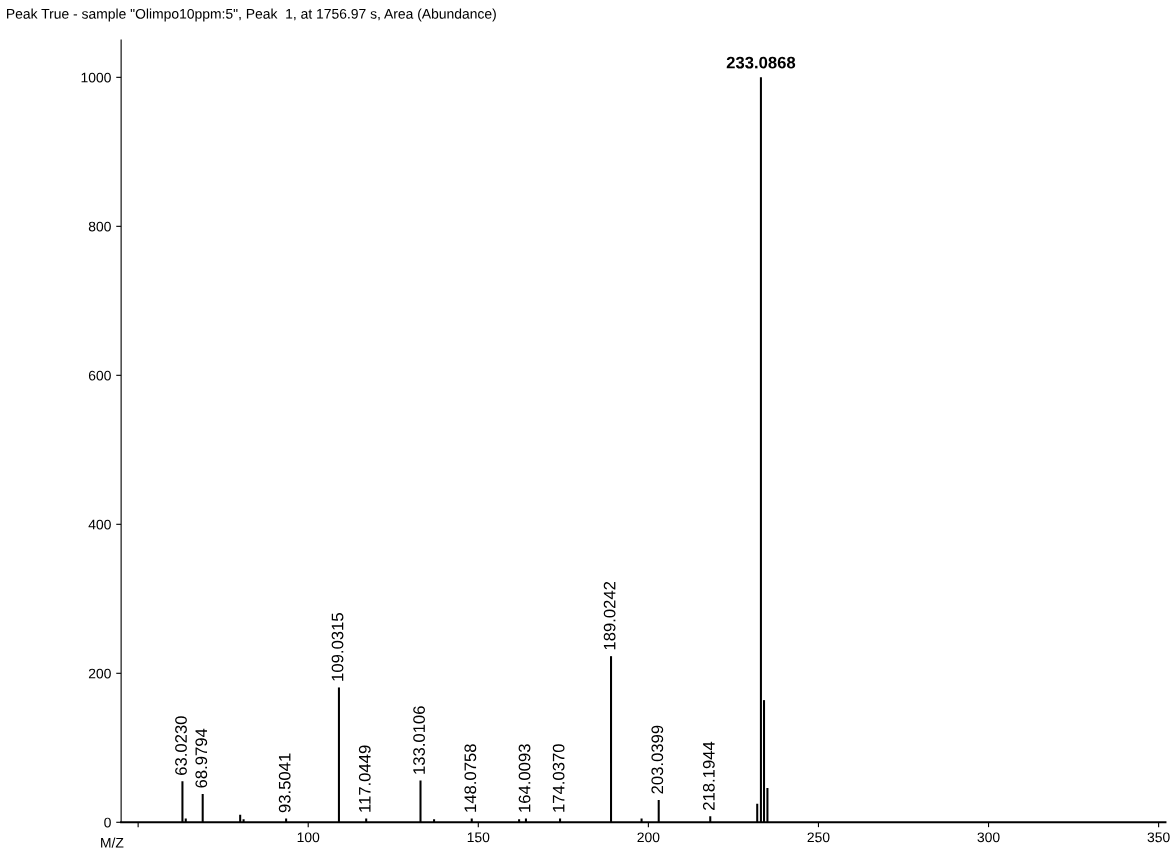  What do you see at coordinates (558, 778) in the screenshot?
I see `annotation: 174.0370` at bounding box center [558, 778].